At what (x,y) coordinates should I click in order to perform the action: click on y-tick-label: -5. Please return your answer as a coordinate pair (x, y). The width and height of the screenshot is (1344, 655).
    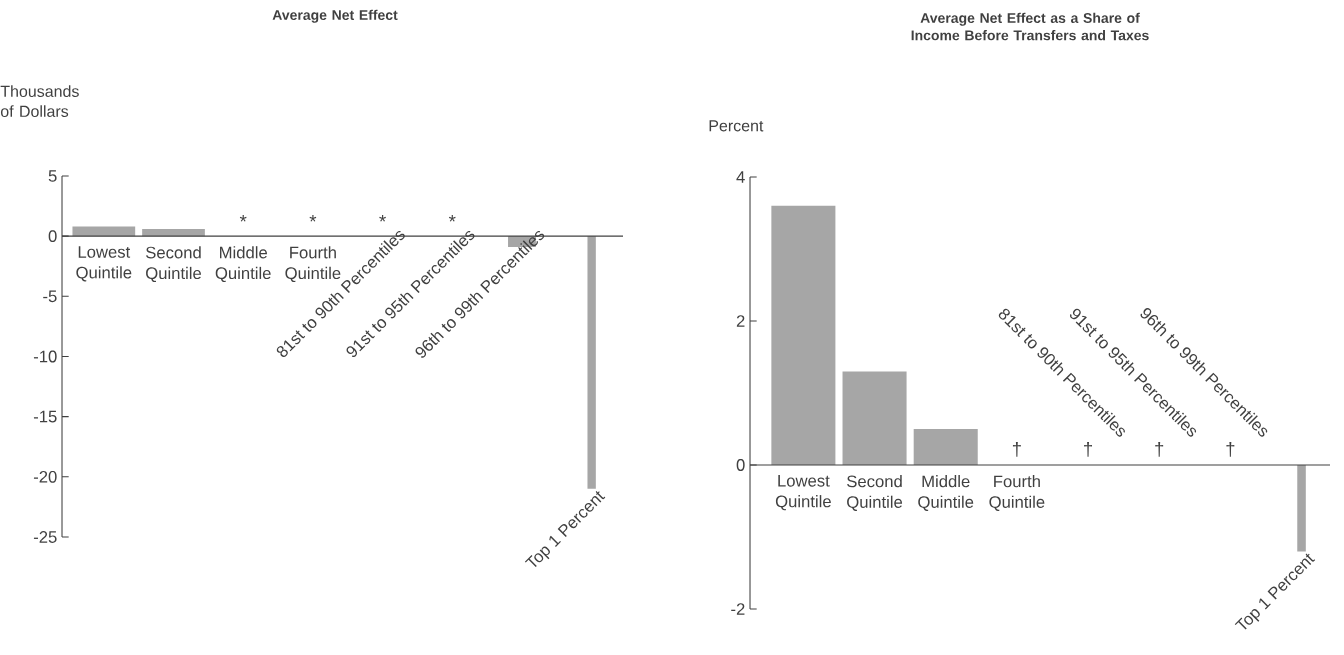
    Looking at the image, I should click on (50, 296).